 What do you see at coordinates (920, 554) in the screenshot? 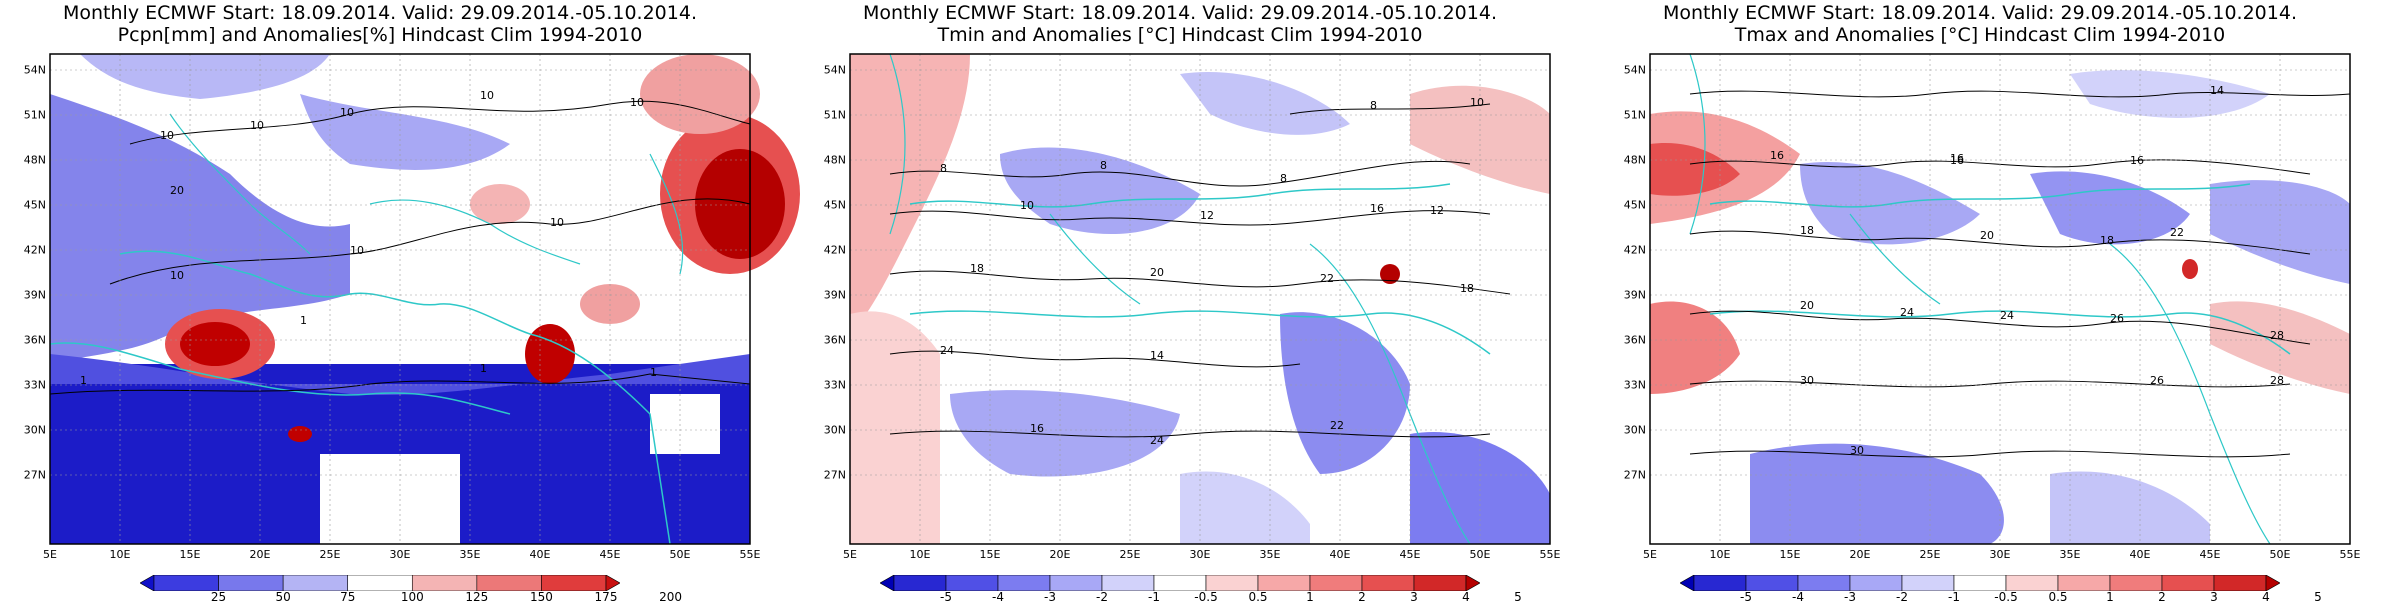
I see `lon-tick-label: 10E` at bounding box center [920, 554].